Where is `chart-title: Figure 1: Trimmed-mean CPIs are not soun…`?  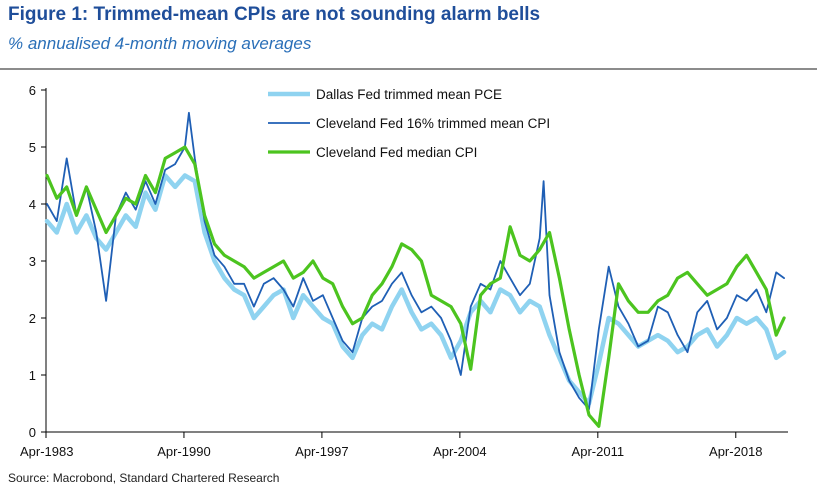
chart-title: Figure 1: Trimmed-mean CPIs are not soun… is located at coordinates (274, 14).